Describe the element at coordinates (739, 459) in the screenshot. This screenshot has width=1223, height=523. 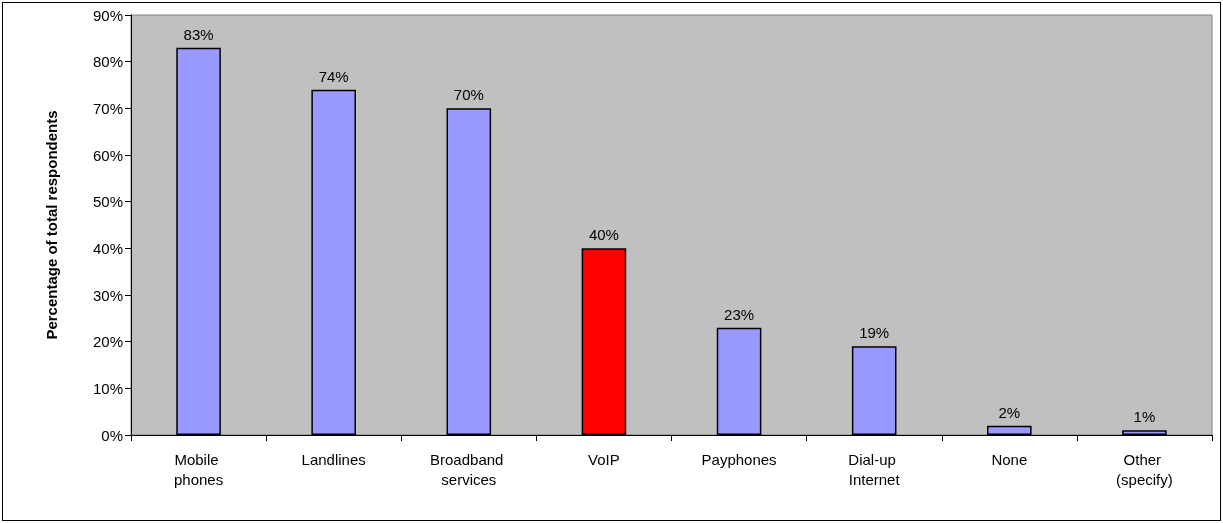
I see `x-tick-label: Payphones` at that location.